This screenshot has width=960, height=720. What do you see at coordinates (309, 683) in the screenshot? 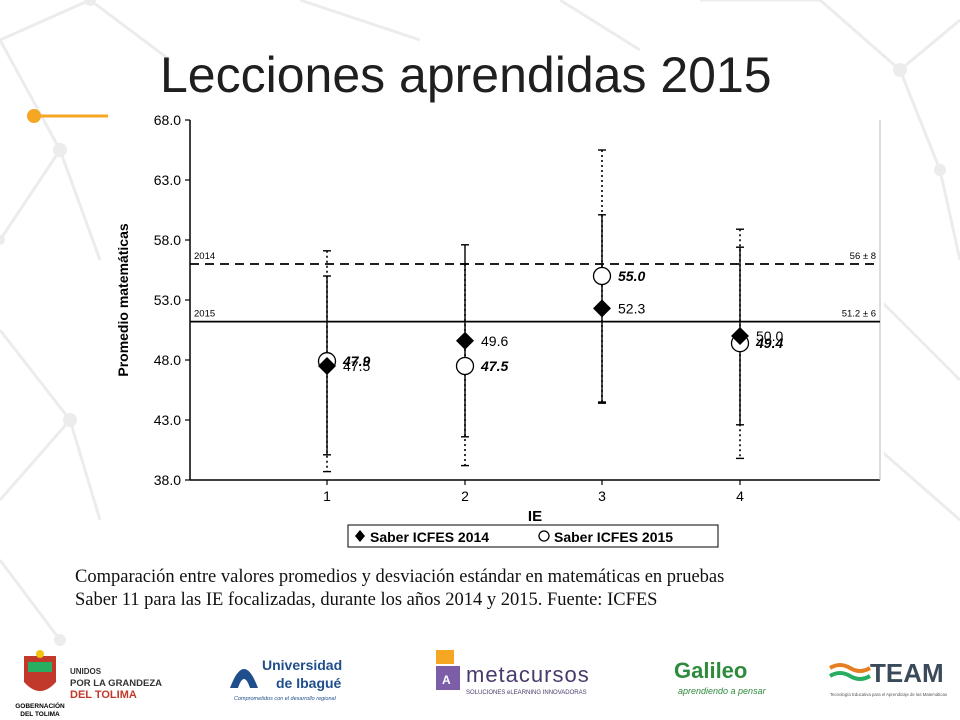
I see `universidad-line2: de Ibagué` at bounding box center [309, 683].